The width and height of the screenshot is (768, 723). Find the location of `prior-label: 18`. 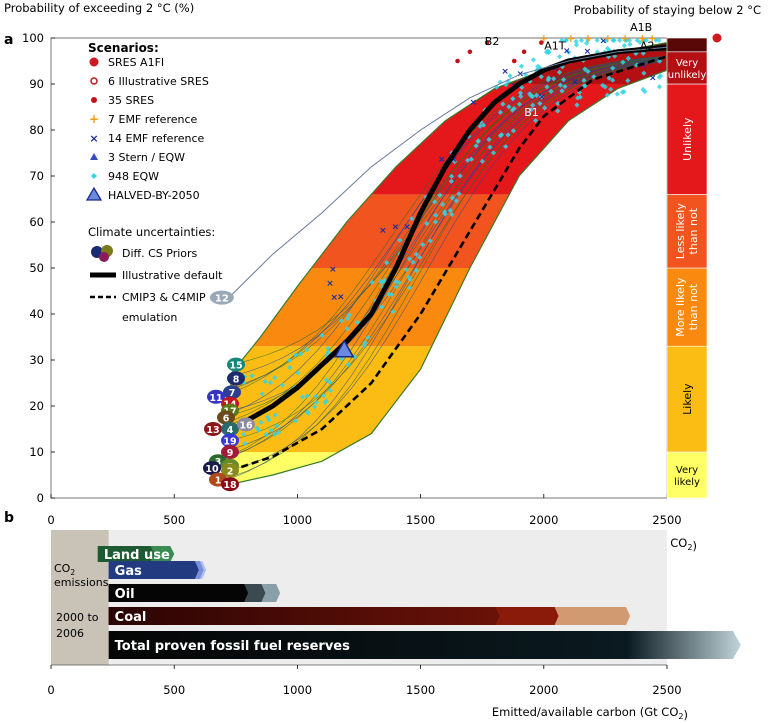

prior-label: 18 is located at coordinates (230, 485).